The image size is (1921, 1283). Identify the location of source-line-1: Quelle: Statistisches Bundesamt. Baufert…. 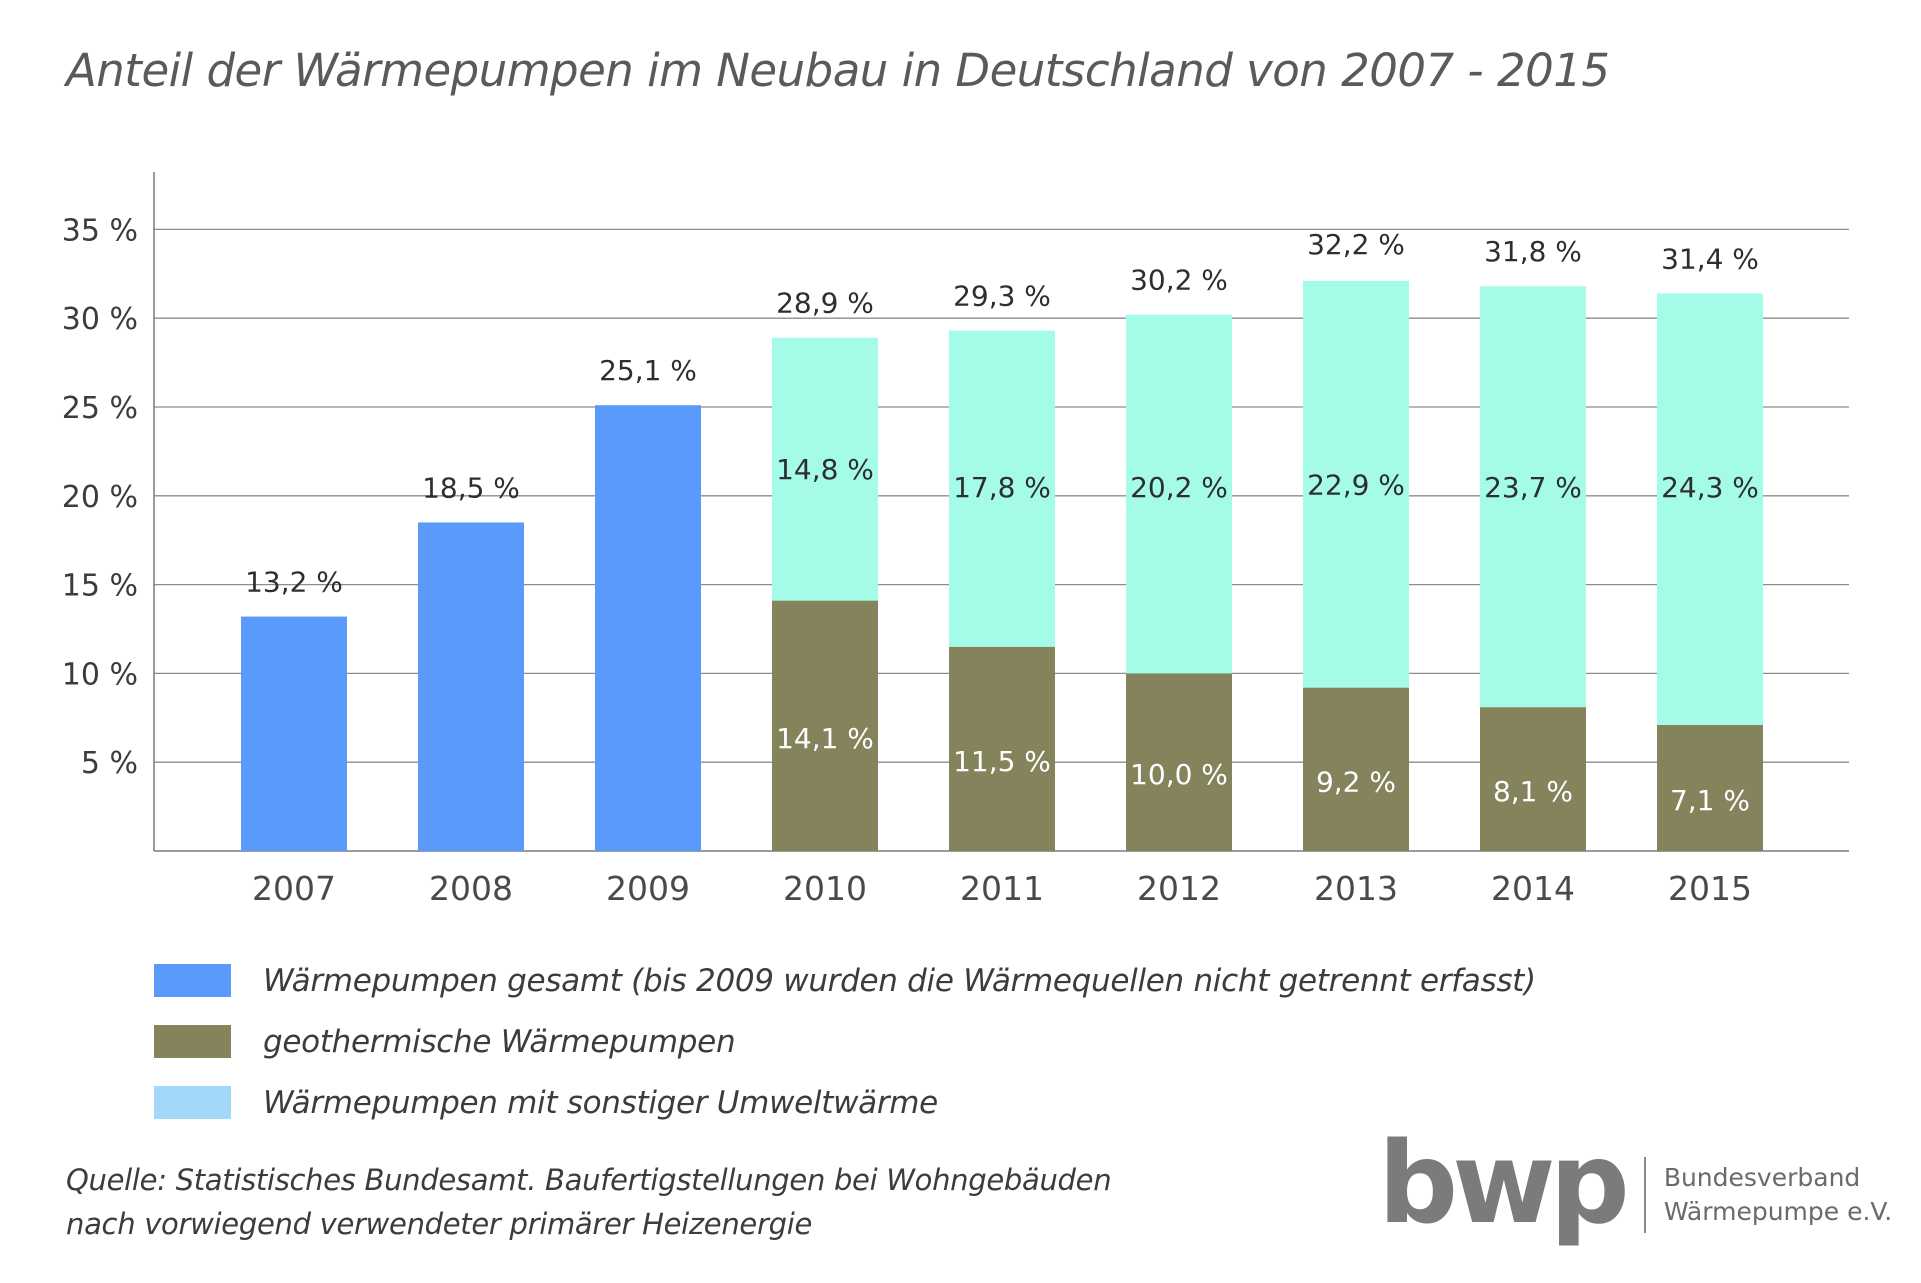
(589, 1180).